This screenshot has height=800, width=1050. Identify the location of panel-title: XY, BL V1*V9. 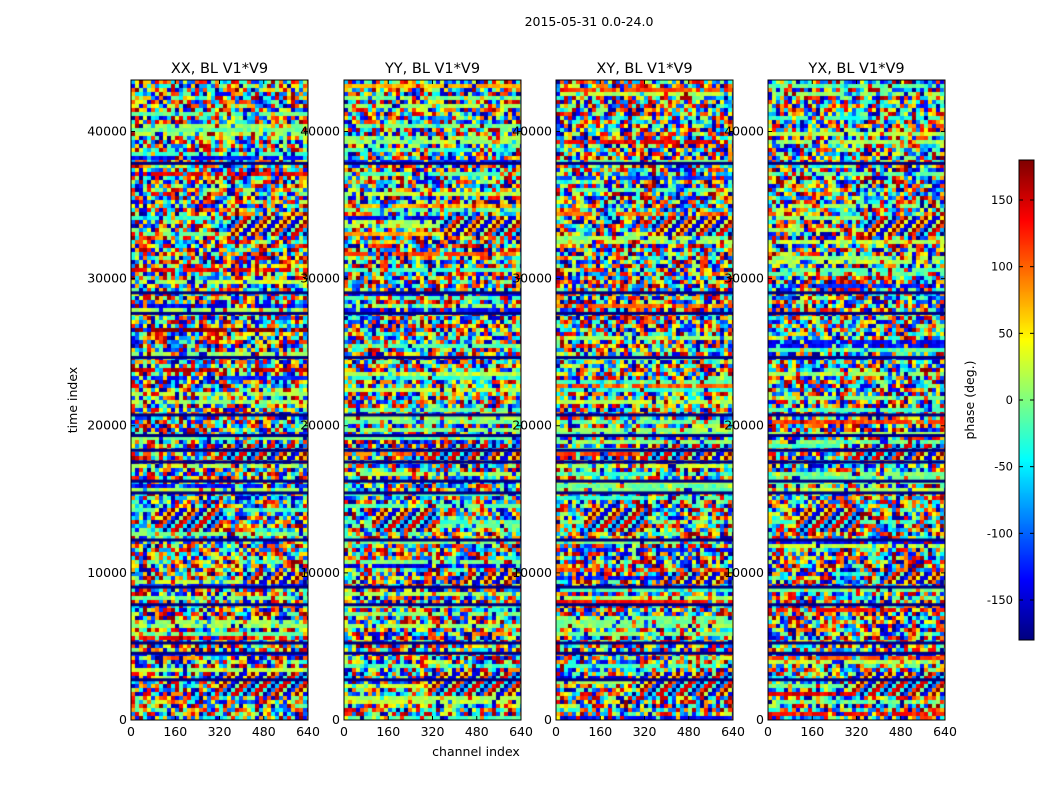
(644, 69).